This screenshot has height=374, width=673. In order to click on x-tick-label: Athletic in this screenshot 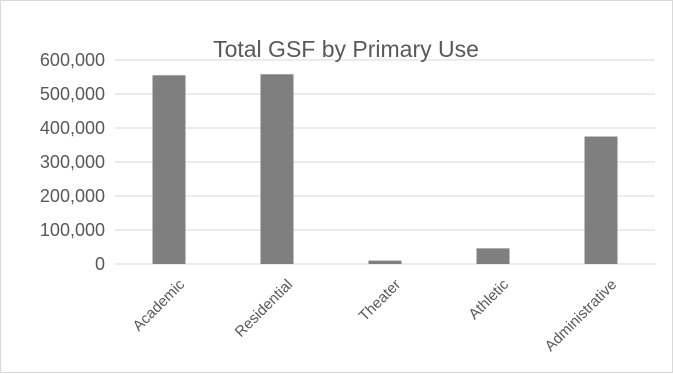, I will do `click(488, 299)`.